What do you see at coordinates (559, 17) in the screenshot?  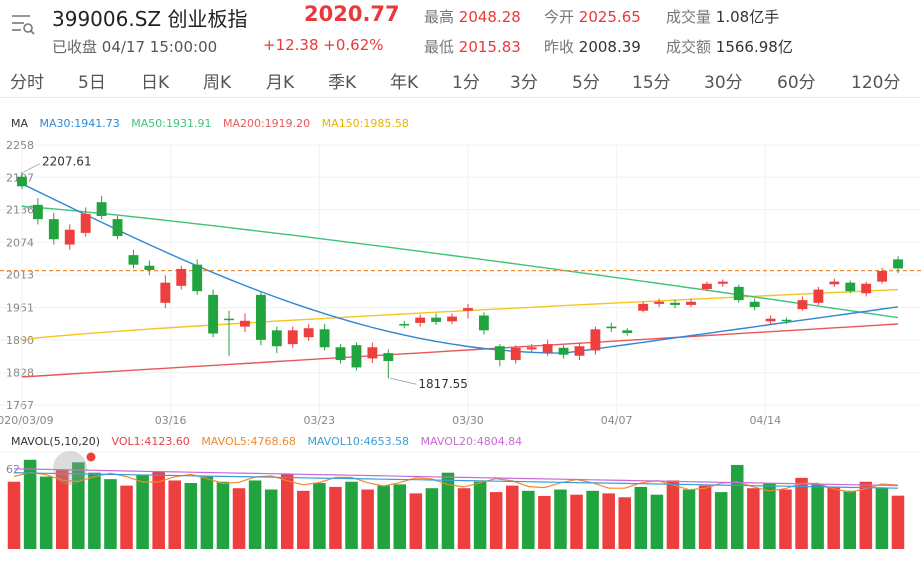 I see `stat-open-label: 今开` at bounding box center [559, 17].